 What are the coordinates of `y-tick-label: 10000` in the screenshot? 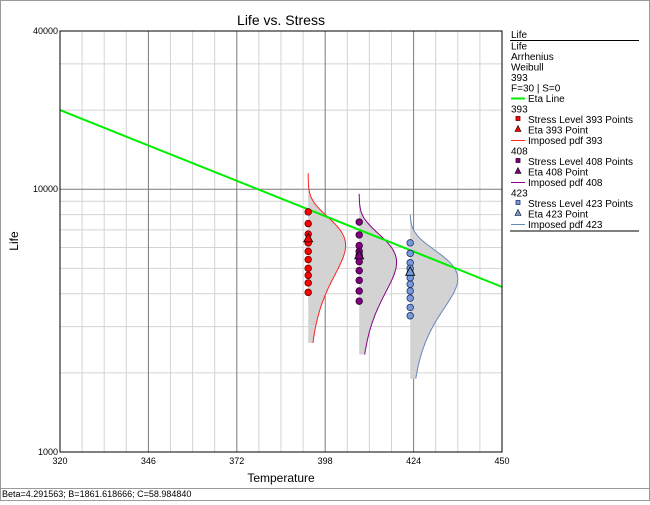 It's located at (45, 189).